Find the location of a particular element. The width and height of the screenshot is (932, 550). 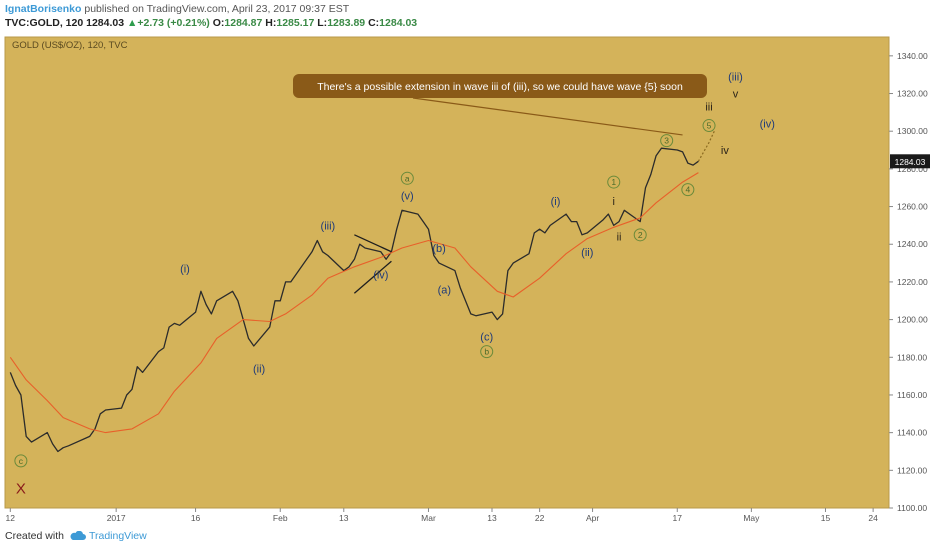

open-value: 1284.87 is located at coordinates (243, 23).